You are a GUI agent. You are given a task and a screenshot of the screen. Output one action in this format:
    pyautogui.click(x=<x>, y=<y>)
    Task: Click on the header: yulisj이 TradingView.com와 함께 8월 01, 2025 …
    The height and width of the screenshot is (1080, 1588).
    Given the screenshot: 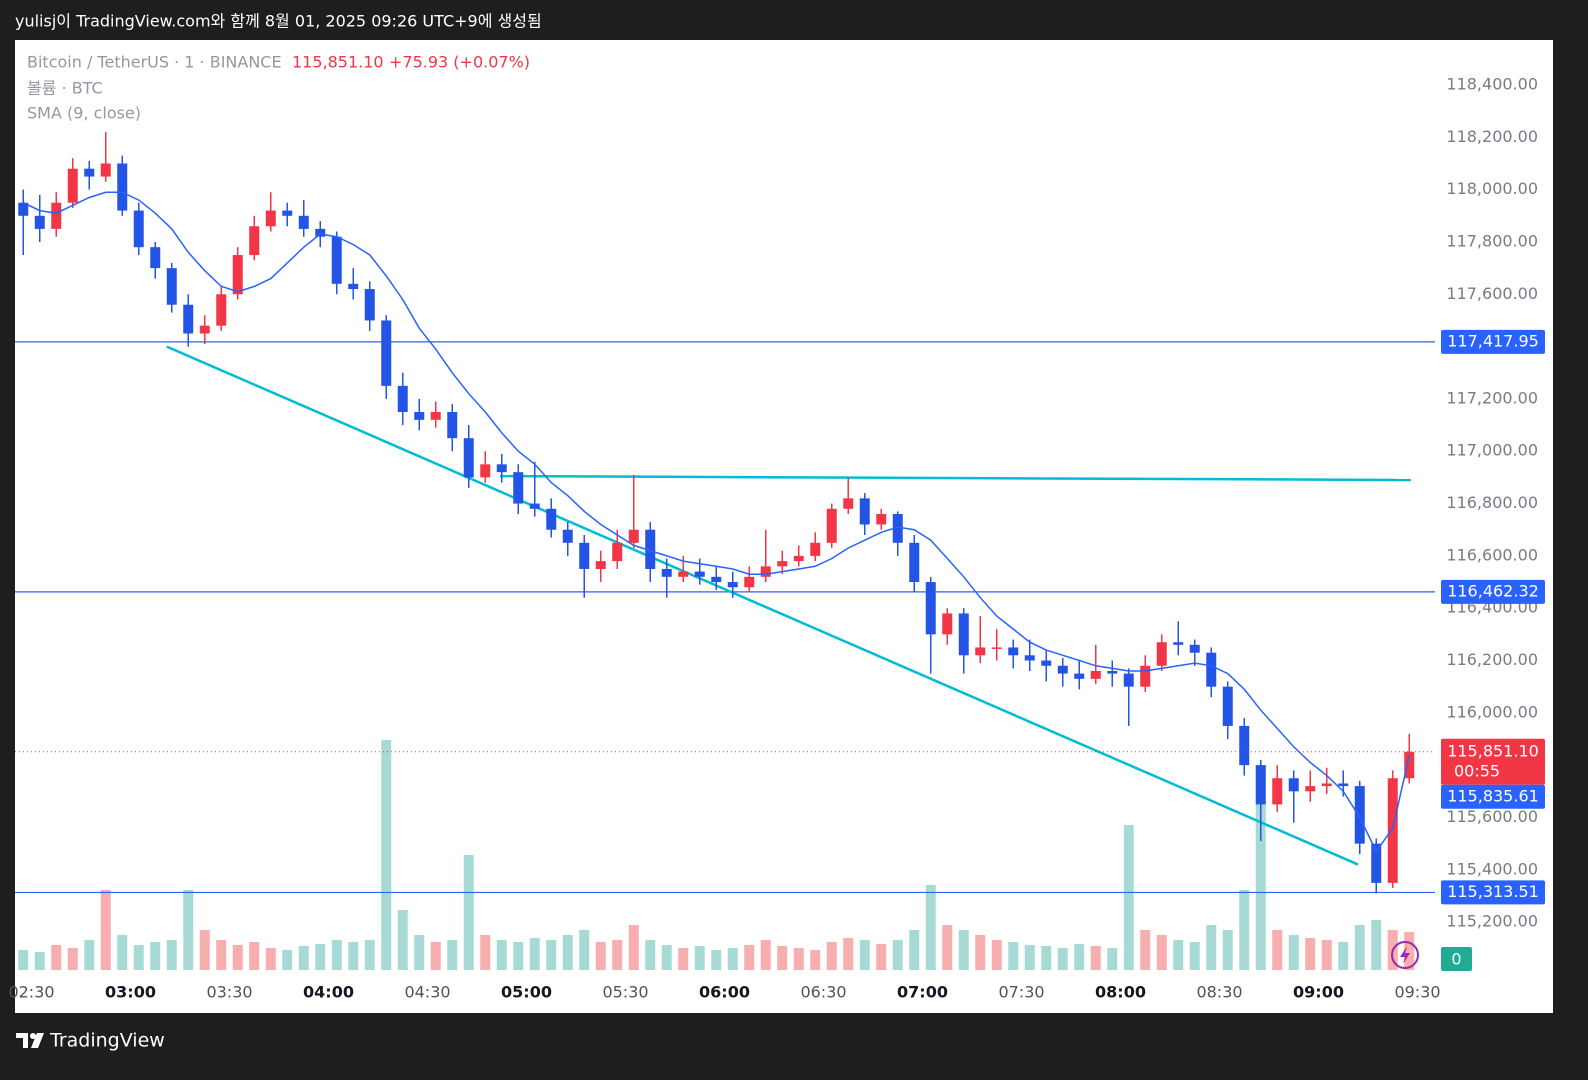 What is the action you would take?
    pyautogui.click(x=278, y=21)
    